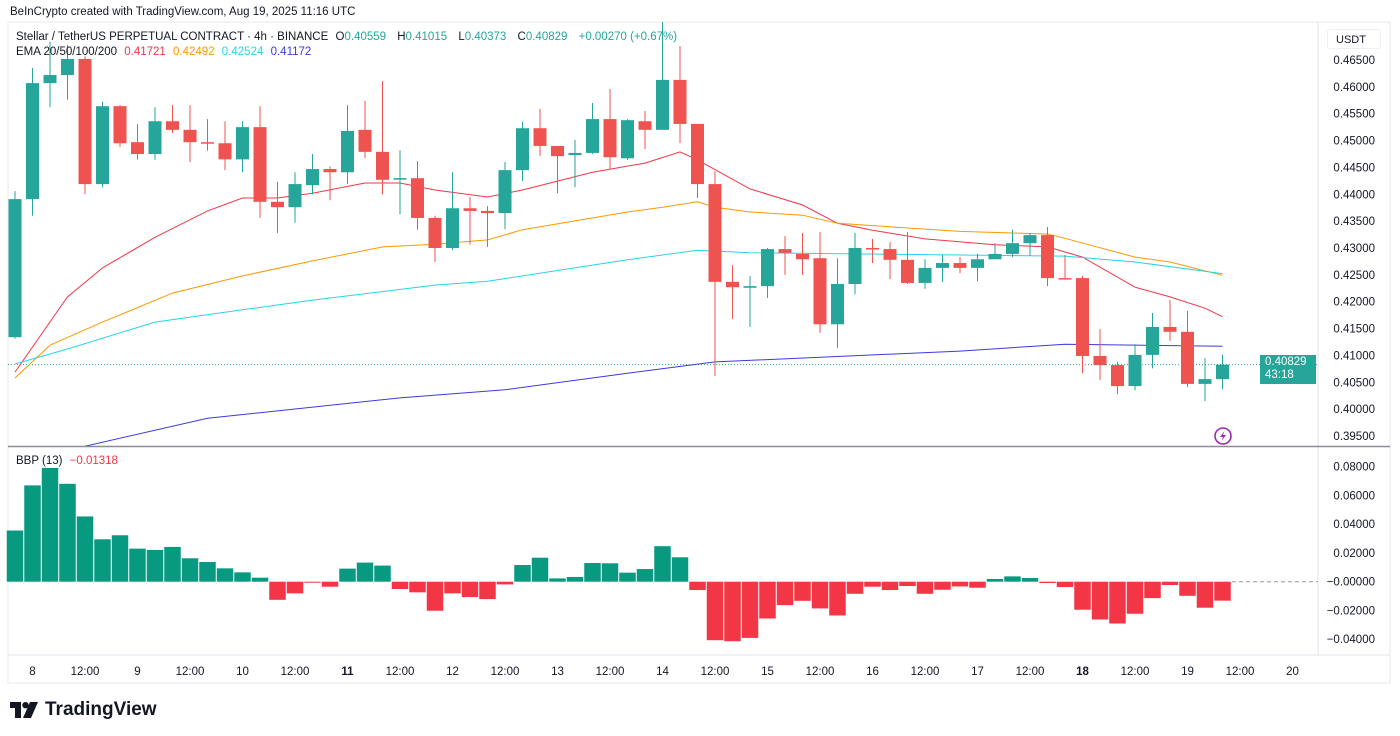  I want to click on currency-label: USDT, so click(1354, 39).